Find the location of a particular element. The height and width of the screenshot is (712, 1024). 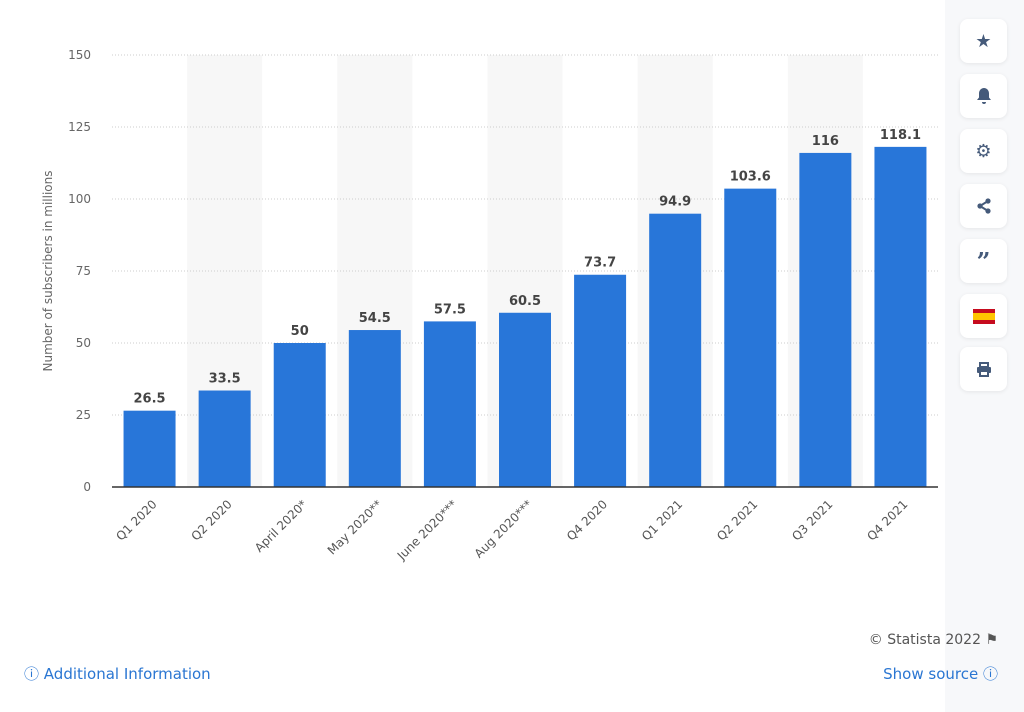

y-tick-label: 100 is located at coordinates (79, 199).